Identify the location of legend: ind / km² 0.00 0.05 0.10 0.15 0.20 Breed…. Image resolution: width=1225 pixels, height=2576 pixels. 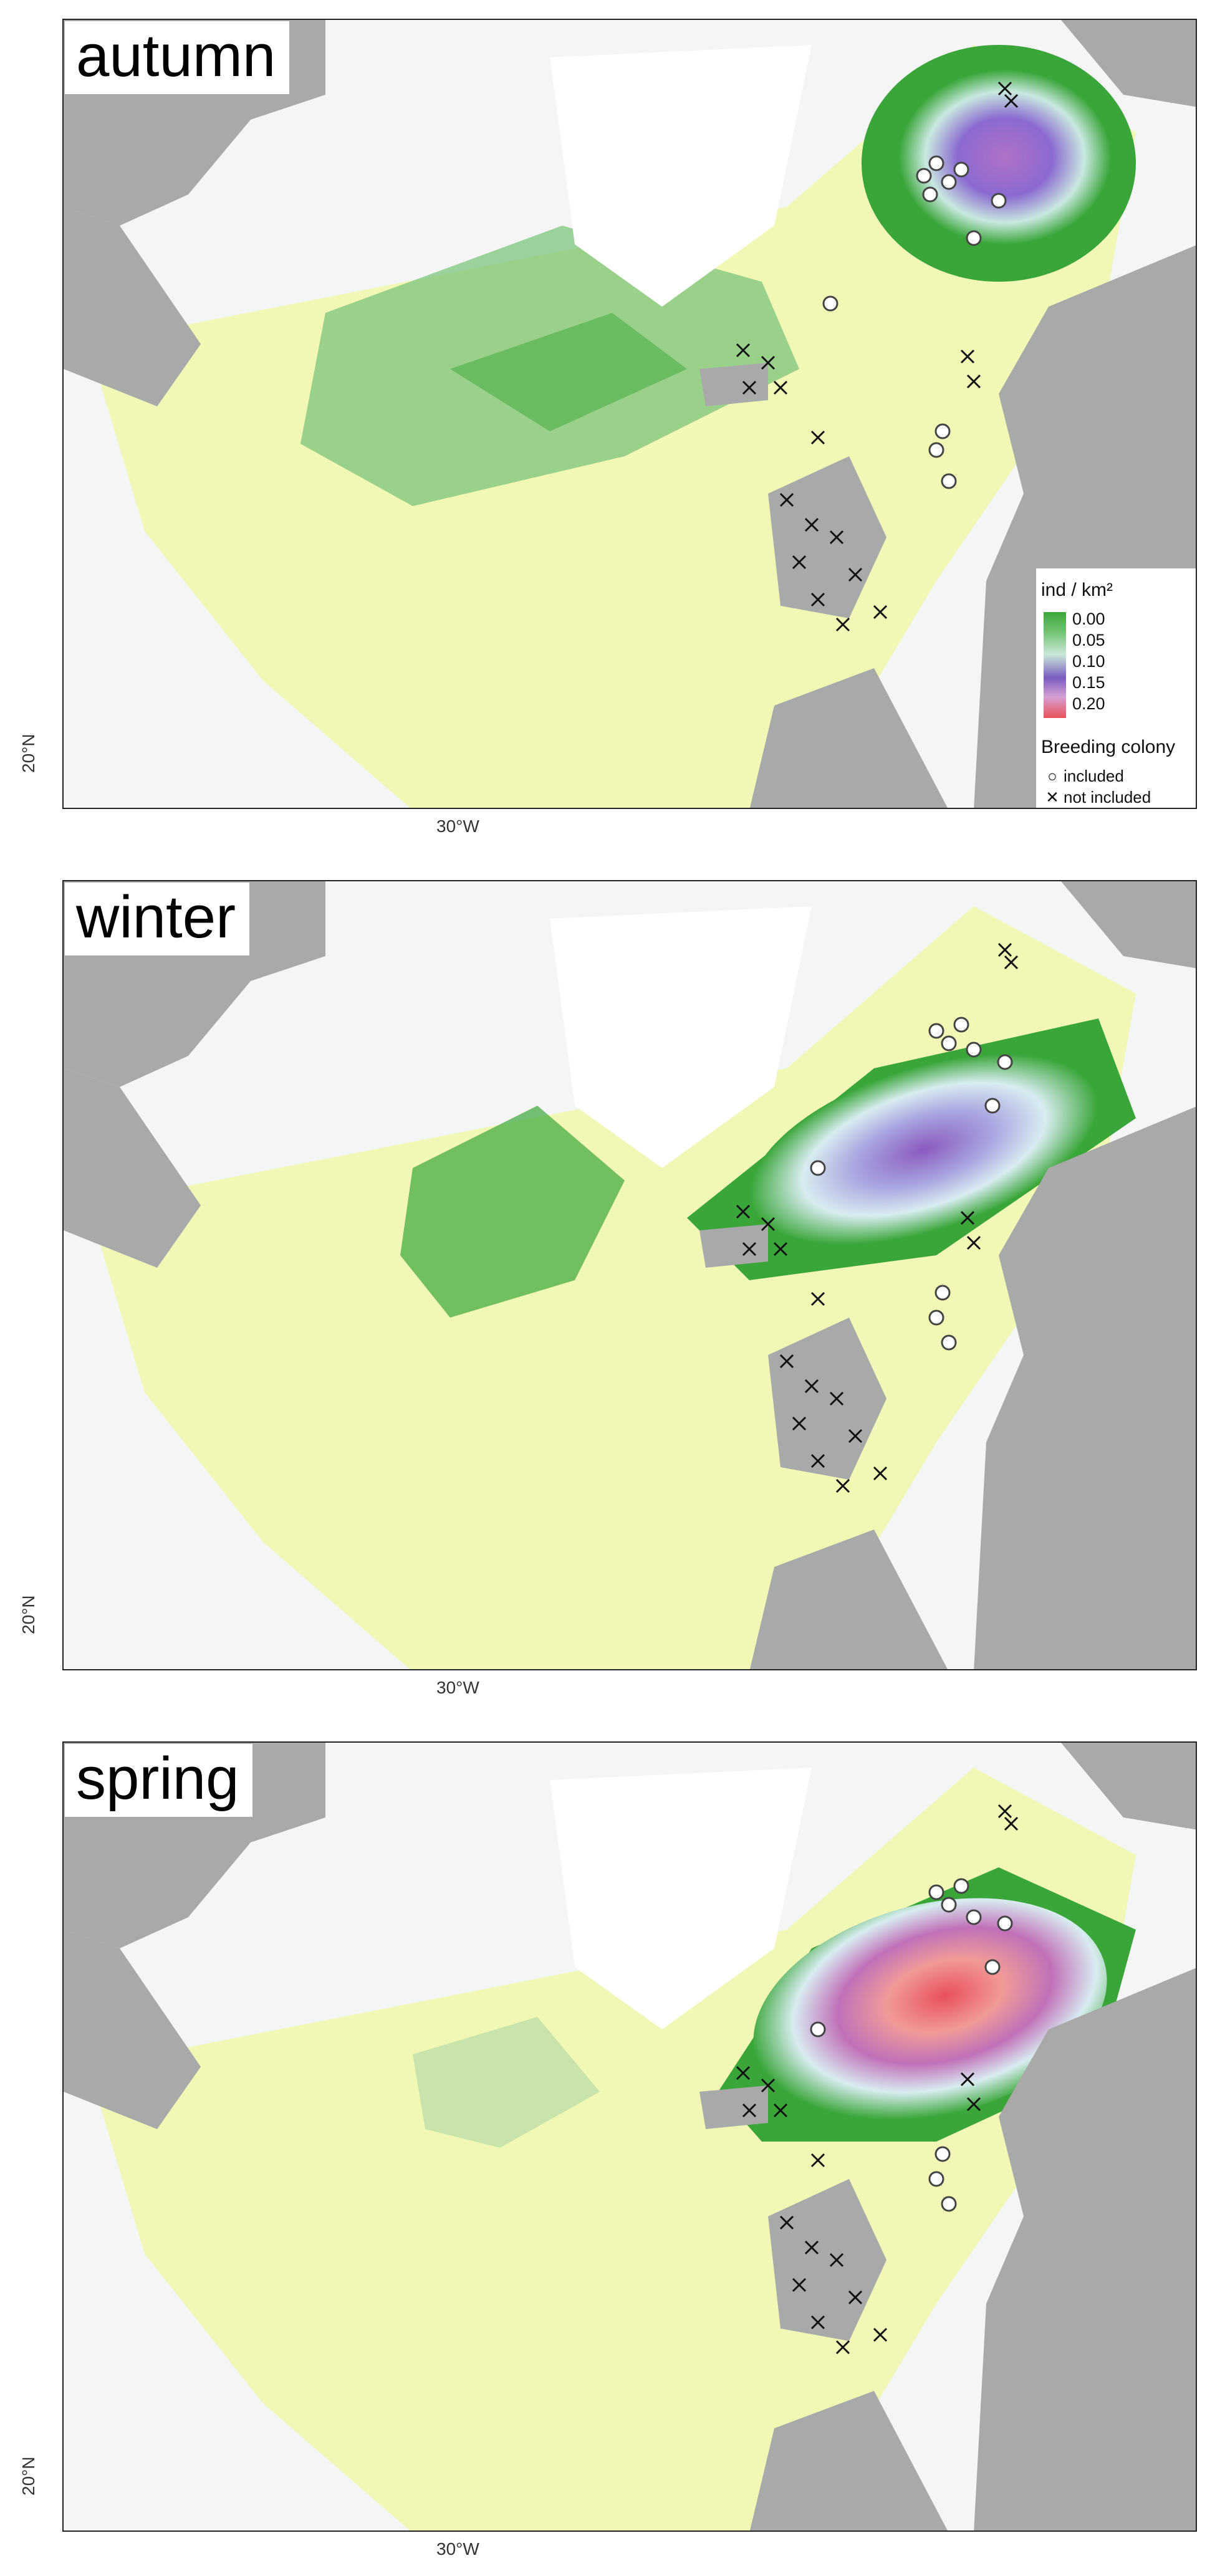
(1116, 688).